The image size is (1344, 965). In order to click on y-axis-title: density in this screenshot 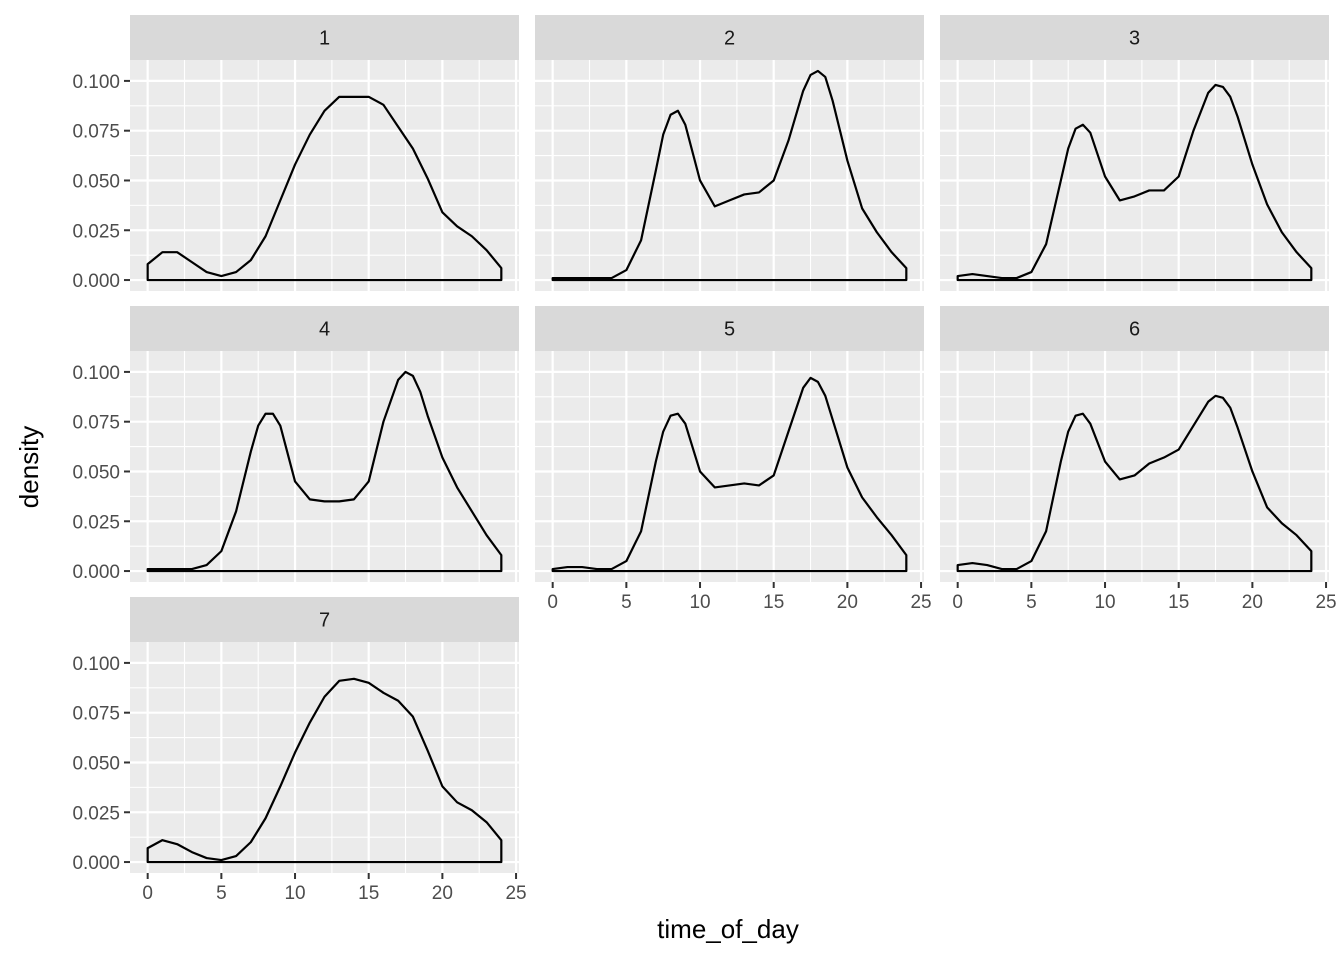, I will do `click(29, 467)`.